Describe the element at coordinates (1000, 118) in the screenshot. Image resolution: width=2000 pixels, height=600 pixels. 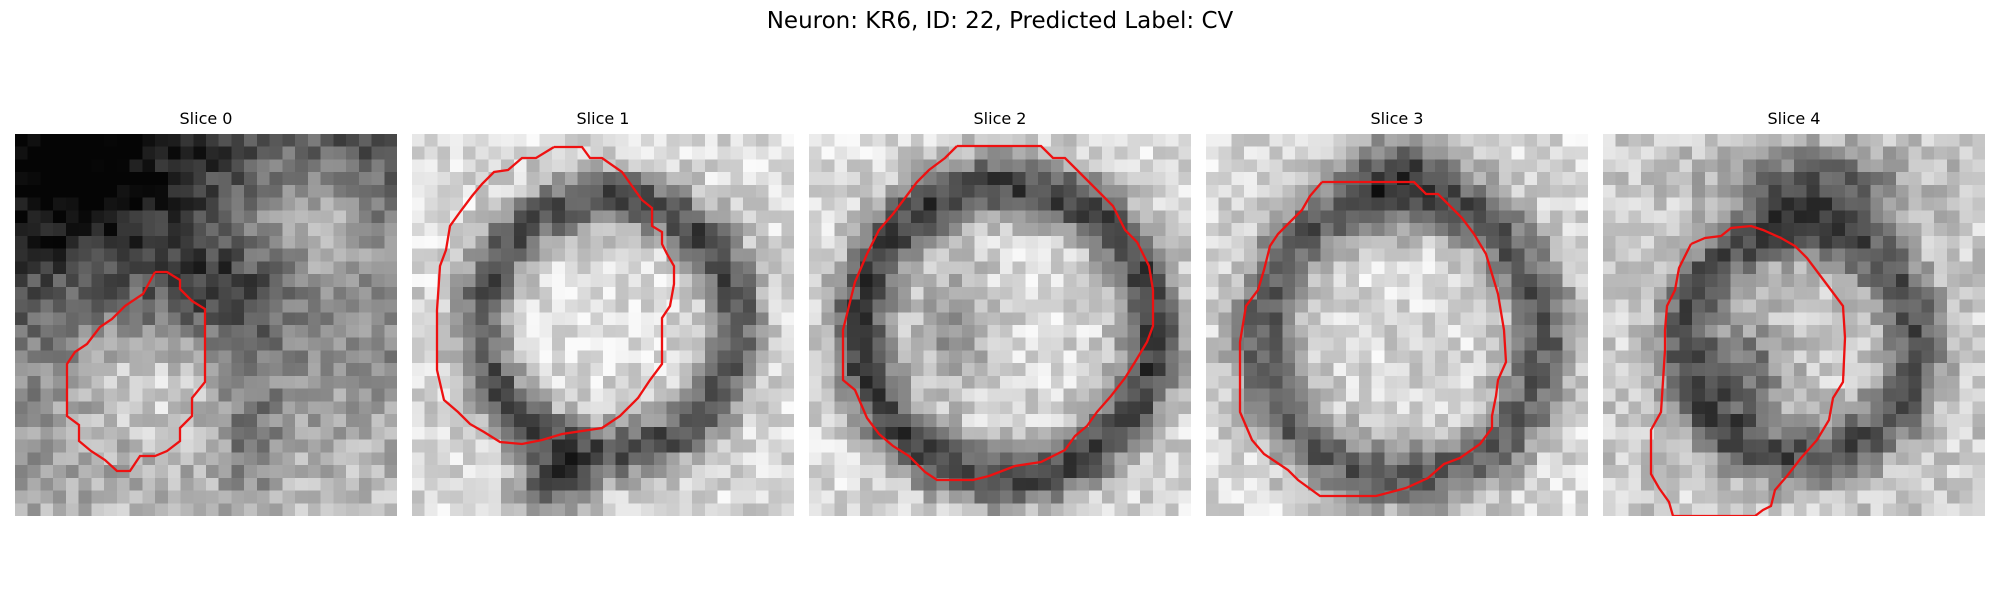
I see `slice-title: Slice 2` at that location.